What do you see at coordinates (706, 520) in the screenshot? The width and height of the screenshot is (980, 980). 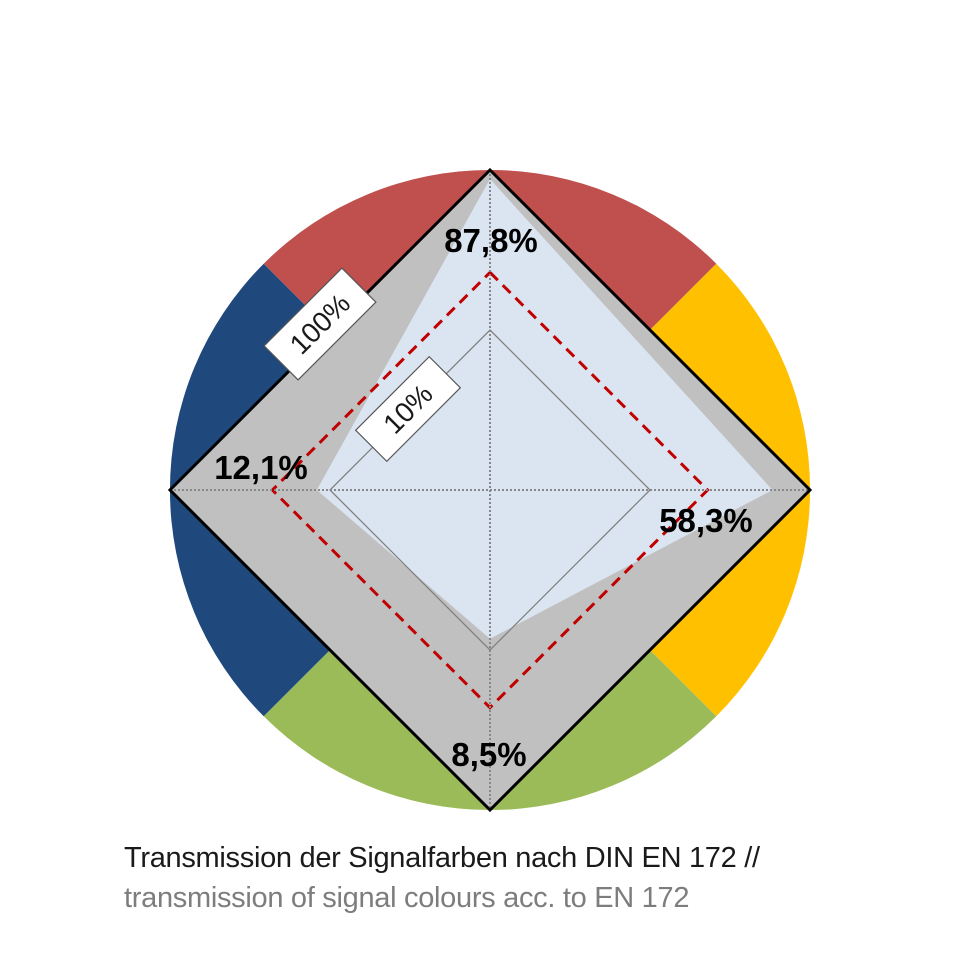 I see `value-label-yellow: 58,3%` at bounding box center [706, 520].